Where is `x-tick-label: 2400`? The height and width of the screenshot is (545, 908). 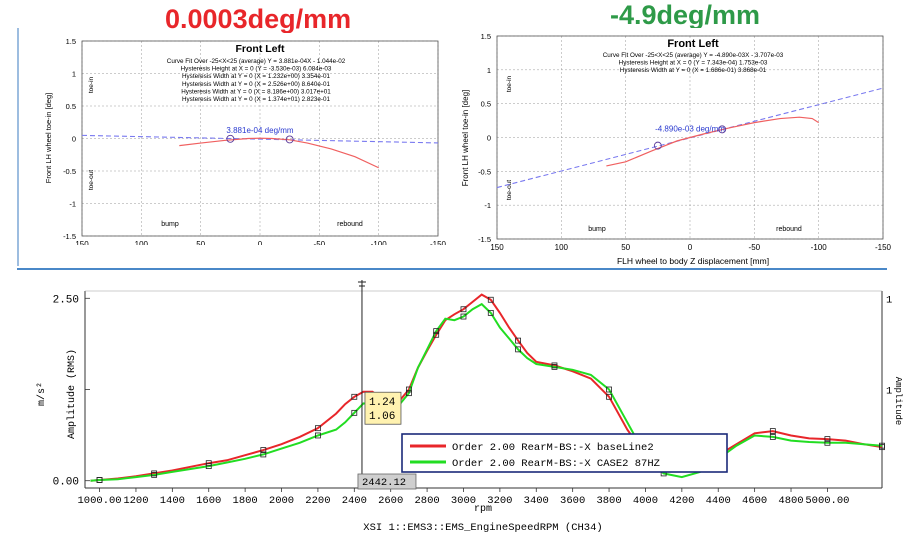 x-tick-label: 2400 is located at coordinates (354, 501).